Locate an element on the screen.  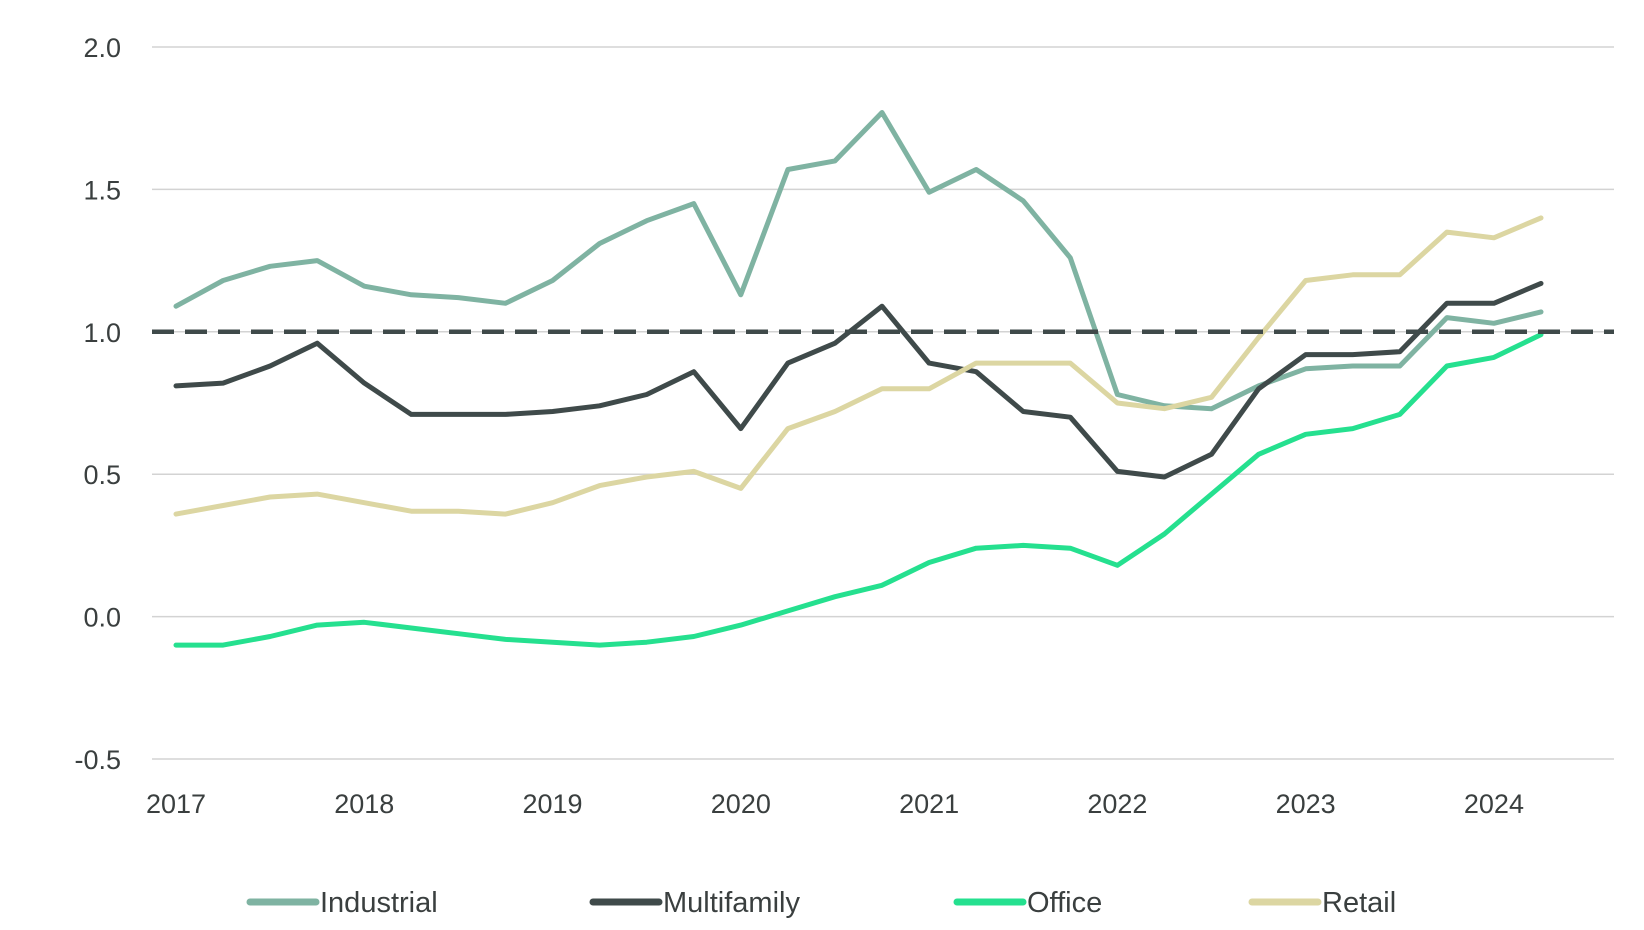
legend-label-industrial: Industrial is located at coordinates (379, 903).